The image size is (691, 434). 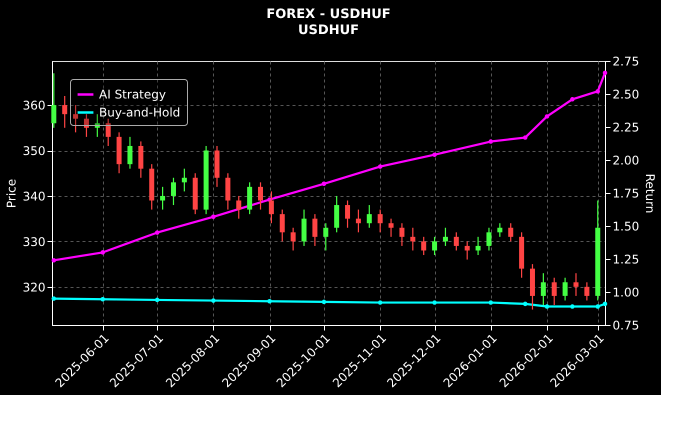 I want to click on y2-axis-title: Return, so click(x=650, y=194).